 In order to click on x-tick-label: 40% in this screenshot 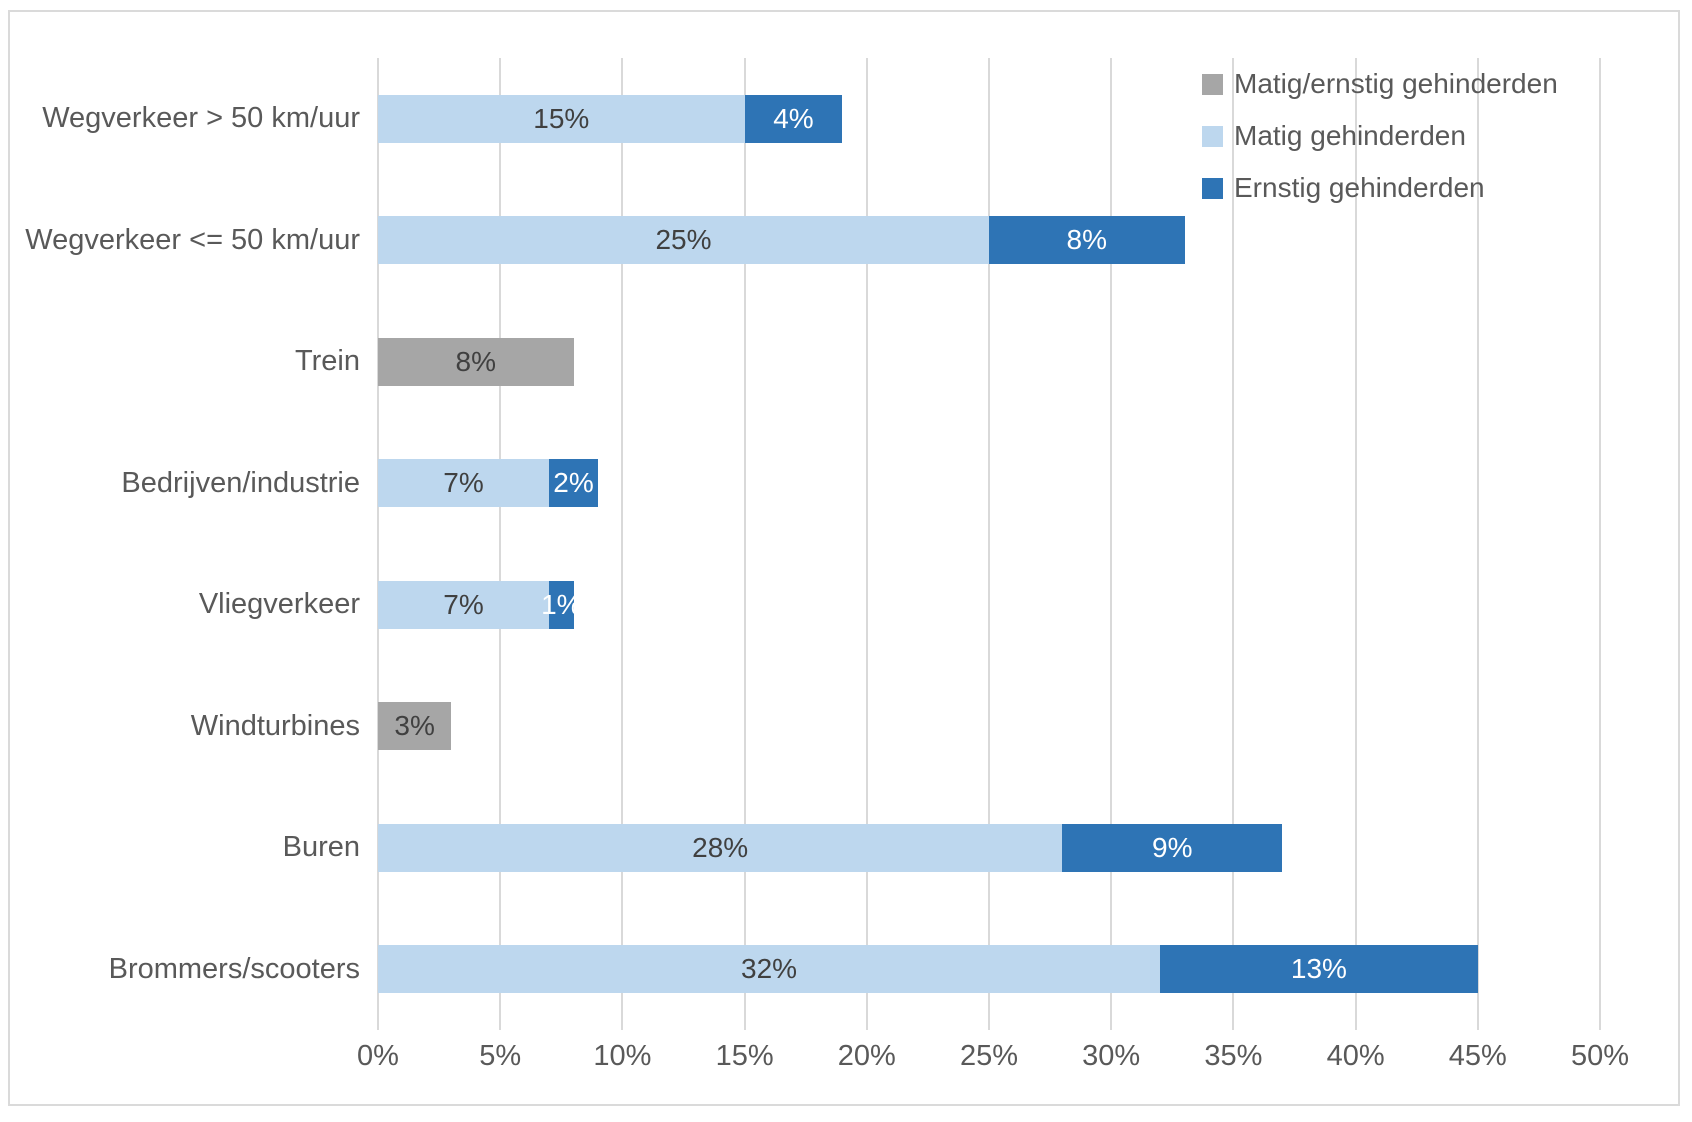, I will do `click(1355, 1056)`.